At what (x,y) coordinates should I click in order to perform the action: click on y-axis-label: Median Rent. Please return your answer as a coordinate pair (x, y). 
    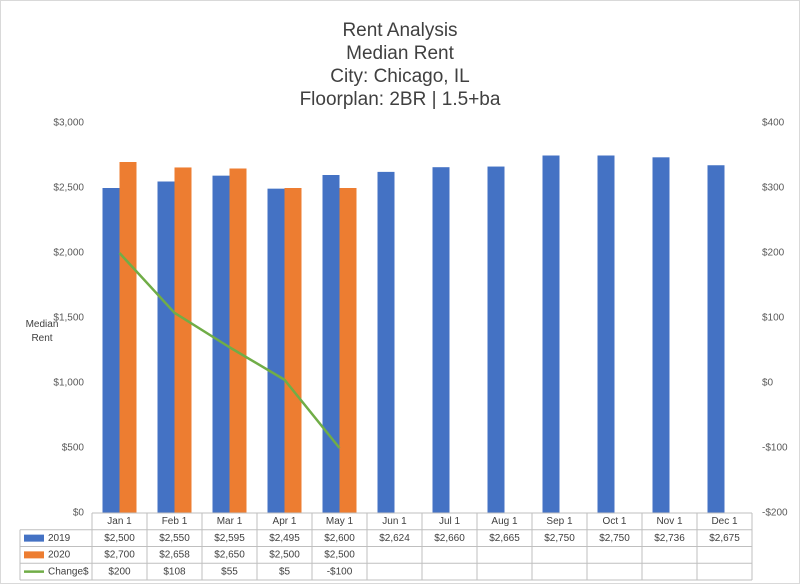
    Looking at the image, I should click on (42, 331).